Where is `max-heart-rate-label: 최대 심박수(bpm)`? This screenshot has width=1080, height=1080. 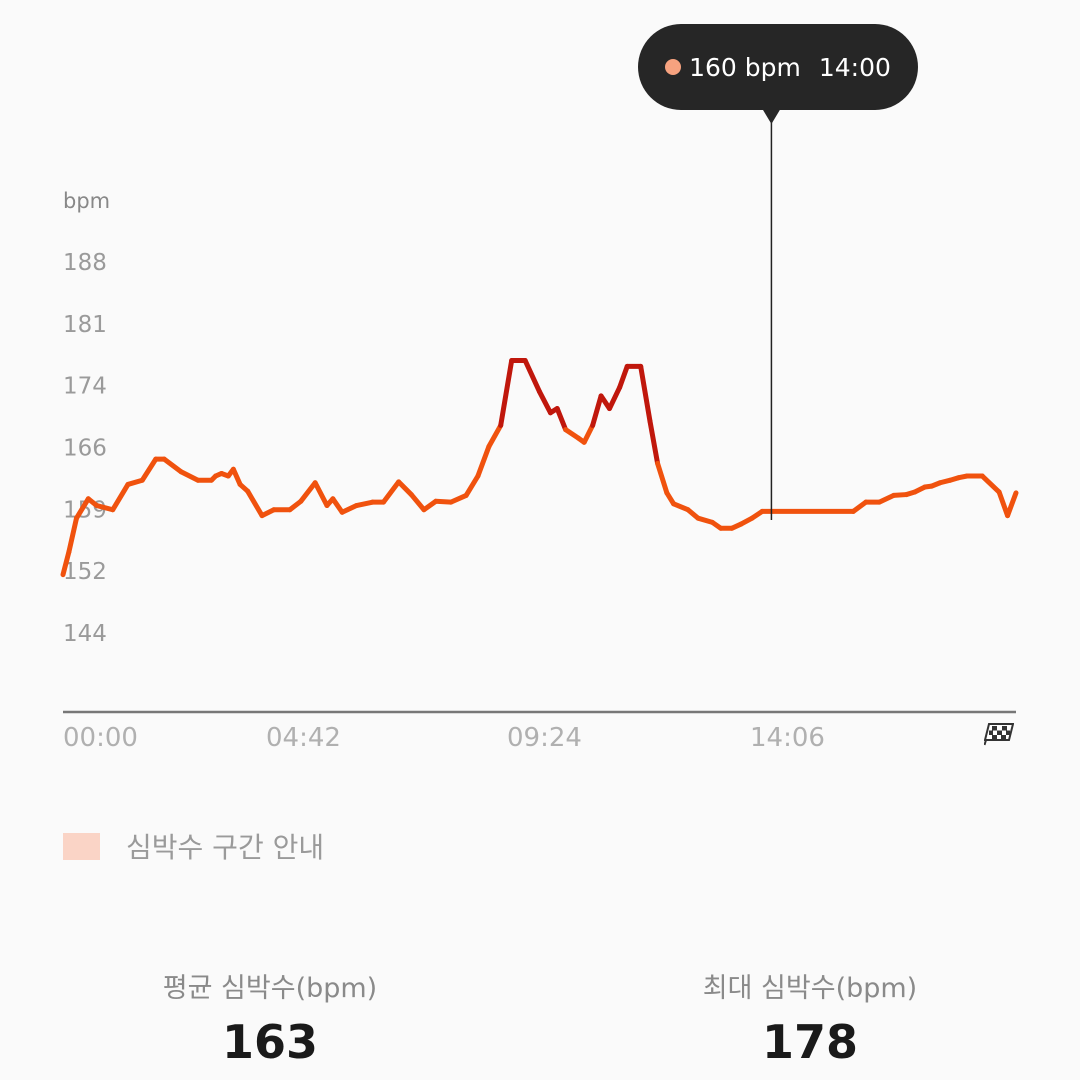
max-heart-rate-label: 최대 심박수(bpm) is located at coordinates (810, 988).